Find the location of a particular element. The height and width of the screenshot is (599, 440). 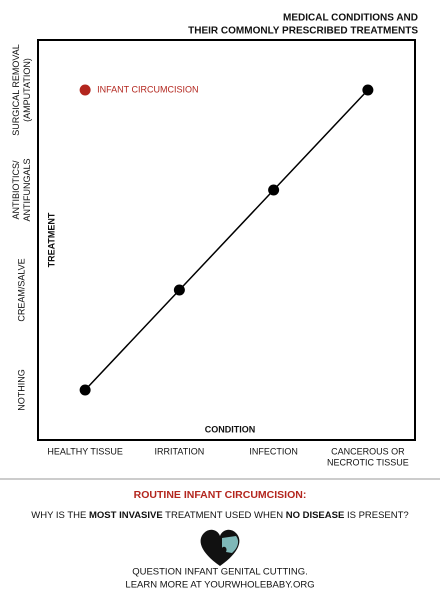

point-label: INFANT CIRCUMCISION is located at coordinates (147, 89).